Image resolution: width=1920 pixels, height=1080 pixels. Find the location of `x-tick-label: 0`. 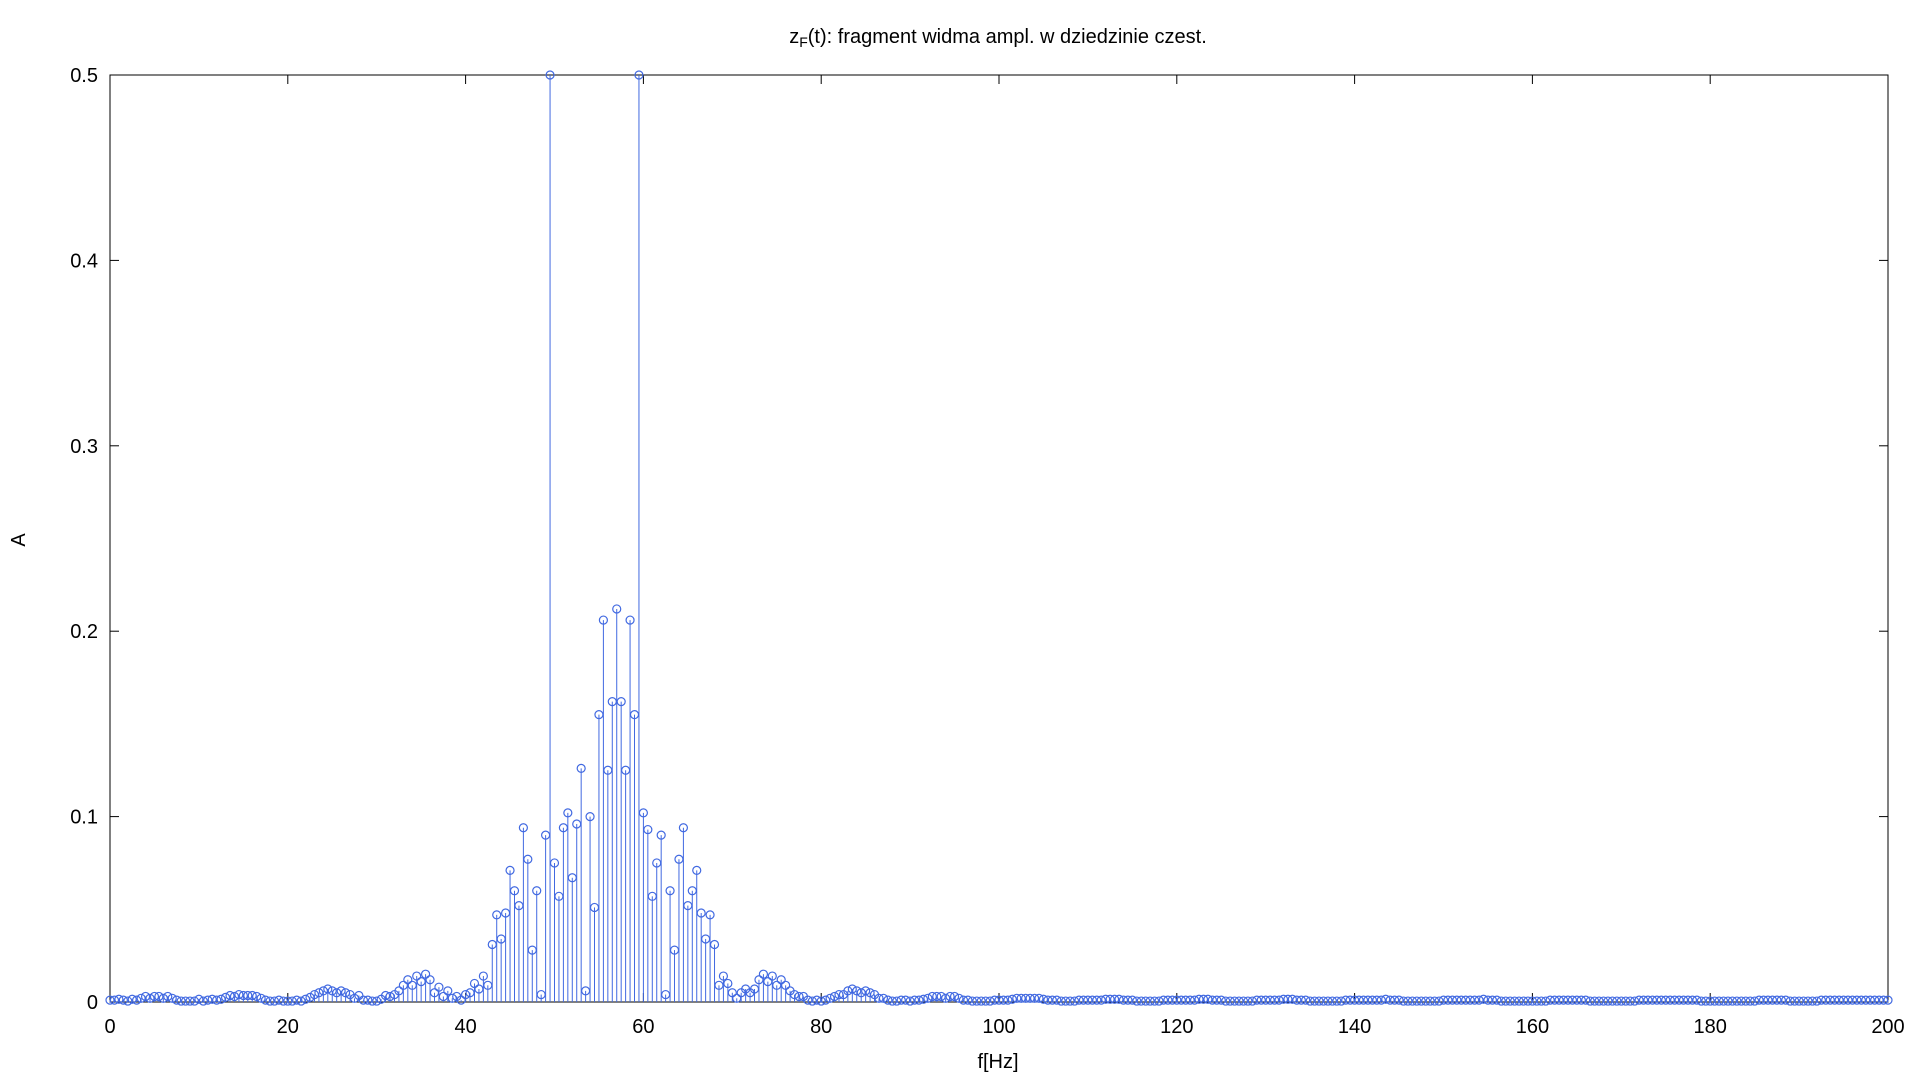

x-tick-label: 0 is located at coordinates (109, 1027).